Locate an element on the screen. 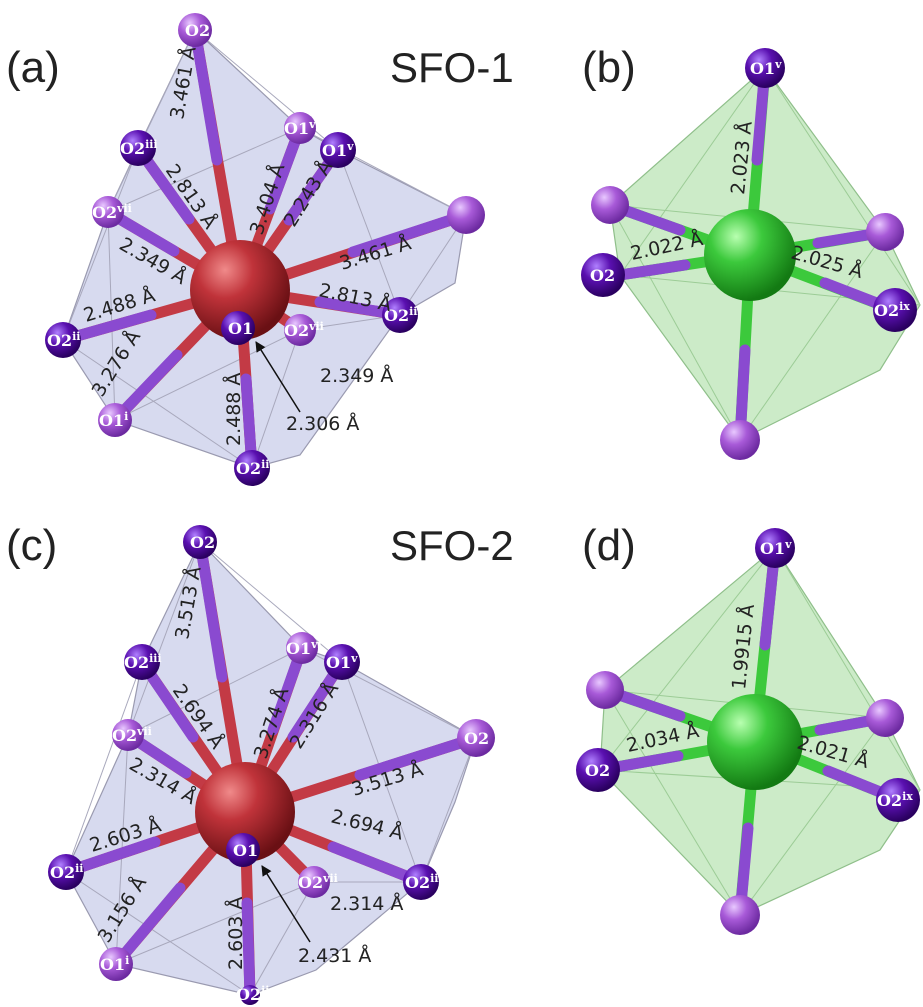 Image resolution: width=923 pixels, height=1007 pixels. structure-label: SFO-1 is located at coordinates (452, 67).